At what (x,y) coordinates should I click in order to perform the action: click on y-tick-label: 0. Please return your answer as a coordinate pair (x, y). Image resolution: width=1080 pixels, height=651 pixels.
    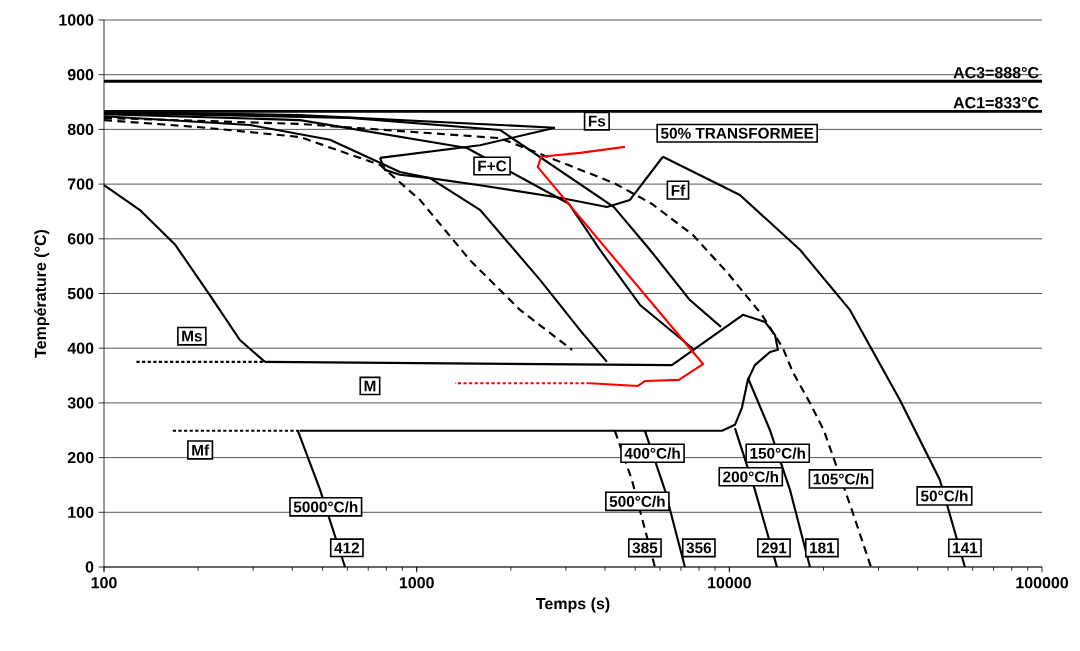
    Looking at the image, I should click on (89, 567).